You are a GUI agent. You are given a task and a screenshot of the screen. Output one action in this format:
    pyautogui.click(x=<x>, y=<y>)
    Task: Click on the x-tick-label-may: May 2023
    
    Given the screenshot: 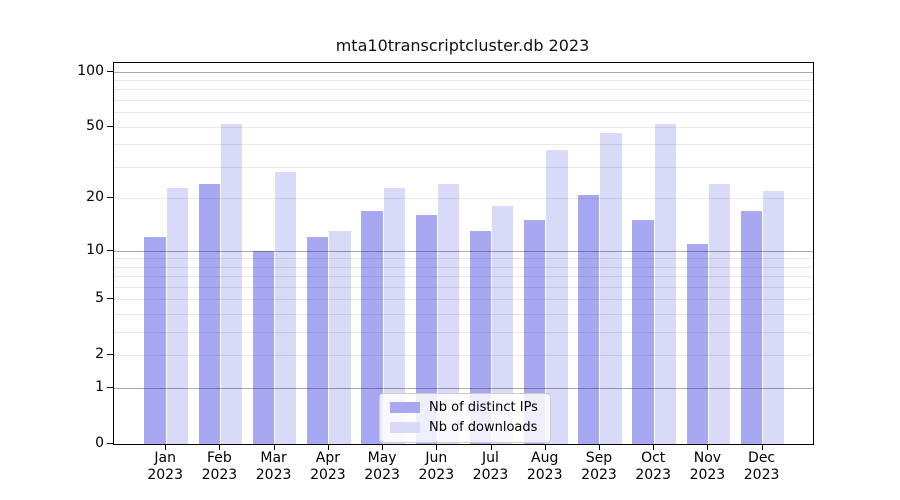 What is the action you would take?
    pyautogui.click(x=382, y=466)
    